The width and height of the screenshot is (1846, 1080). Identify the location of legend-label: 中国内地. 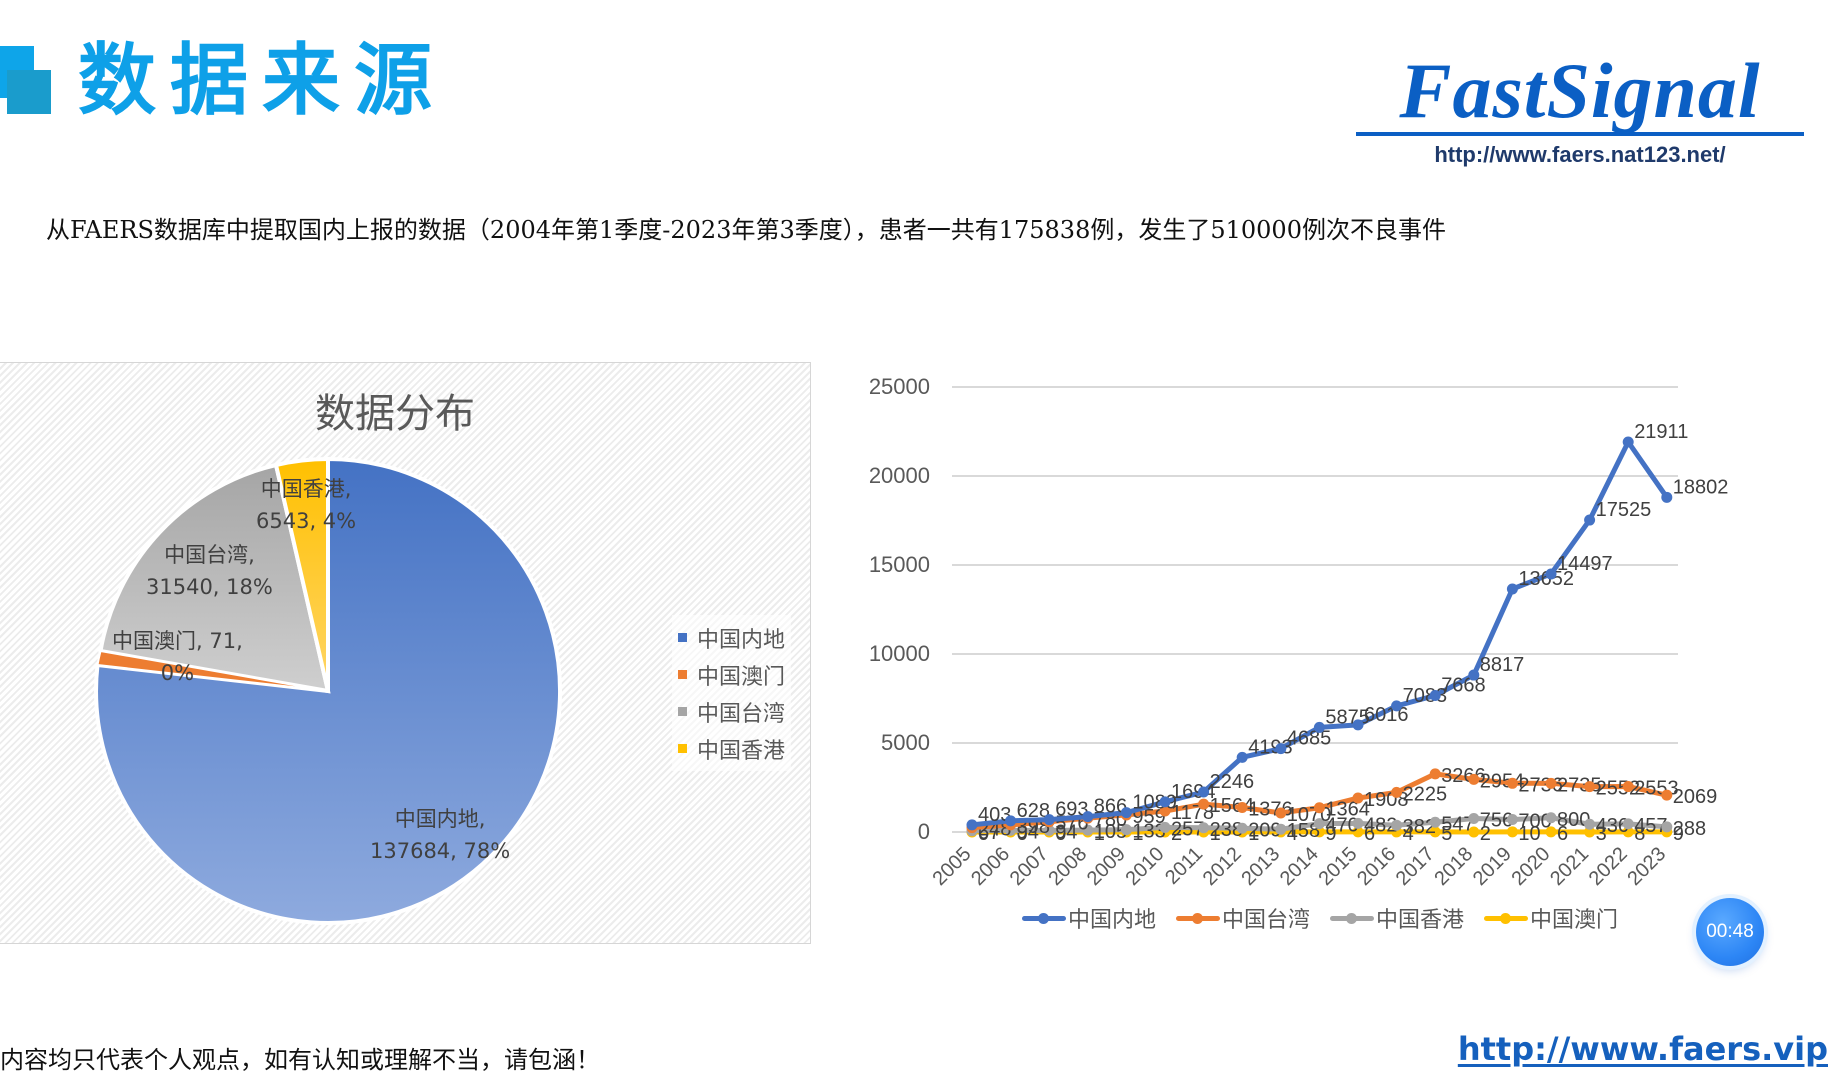
(741, 640).